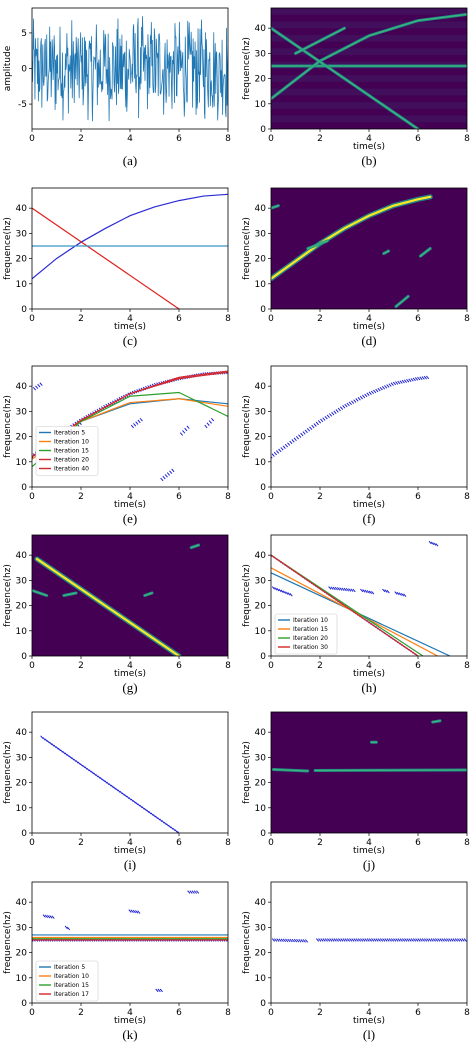  What do you see at coordinates (369, 92) in the screenshot?
I see `heatmap-texture-band` at bounding box center [369, 92].